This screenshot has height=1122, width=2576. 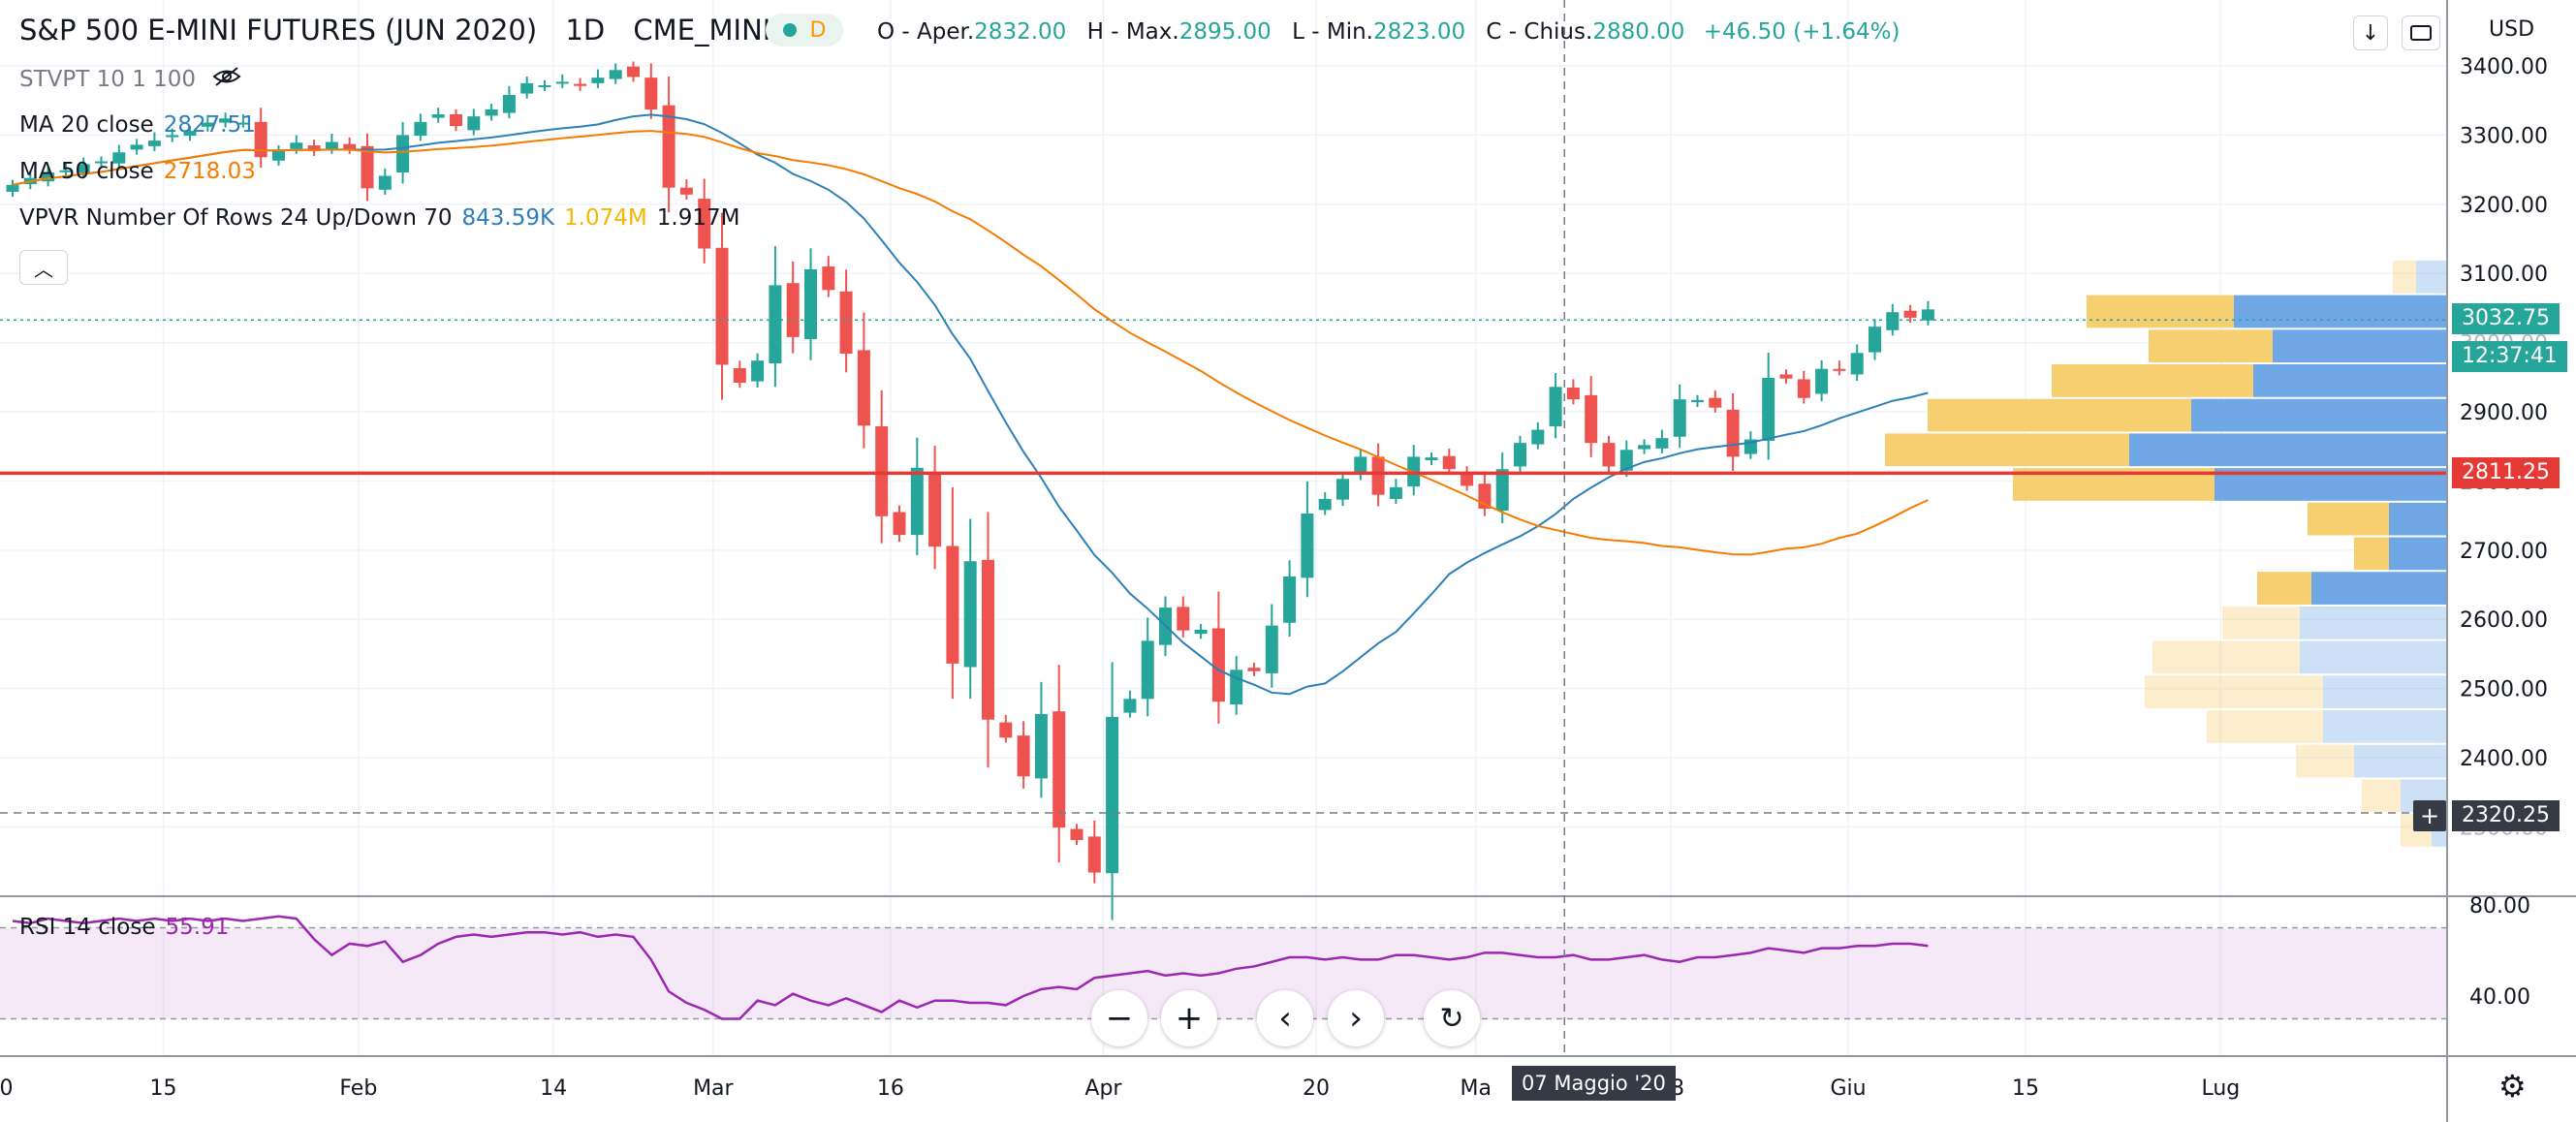 I want to click on close-value: 2880.00, so click(x=1638, y=32).